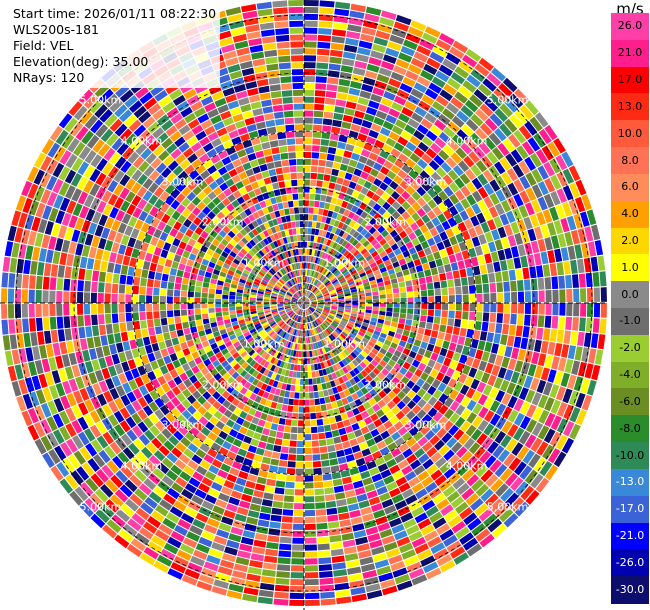 The image size is (650, 610). I want to click on colorbar-label: -10.0, so click(630, 455).